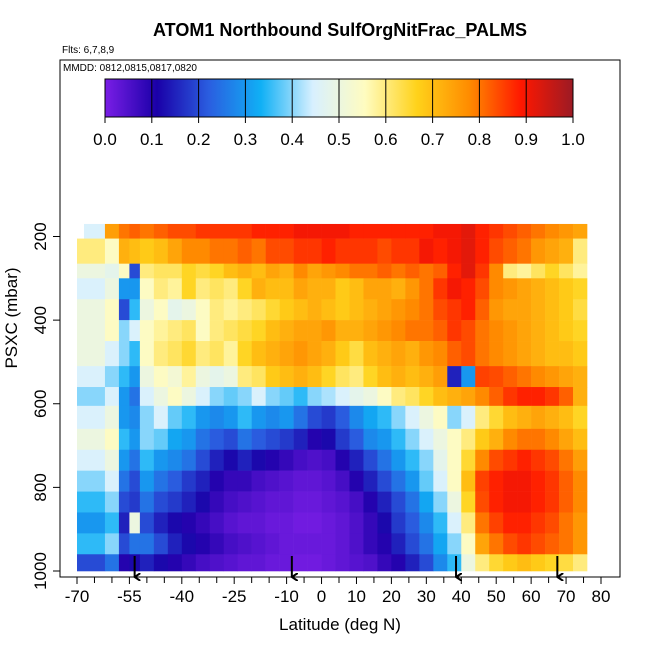 This screenshot has width=650, height=650. I want to click on x-tick-label: 30, so click(426, 596).